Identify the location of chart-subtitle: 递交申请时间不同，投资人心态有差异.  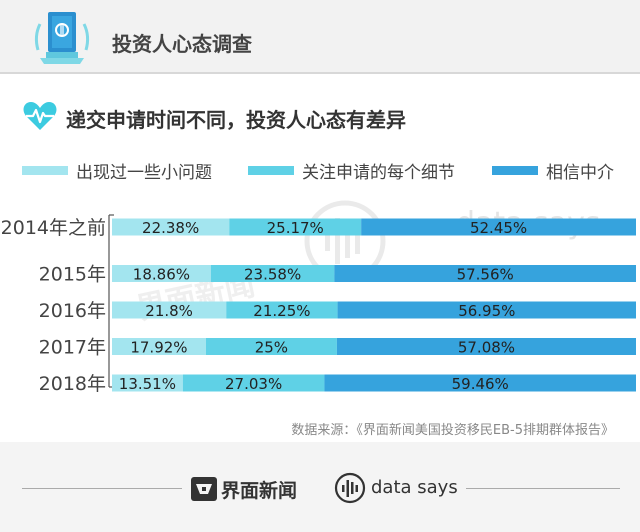
(236, 120).